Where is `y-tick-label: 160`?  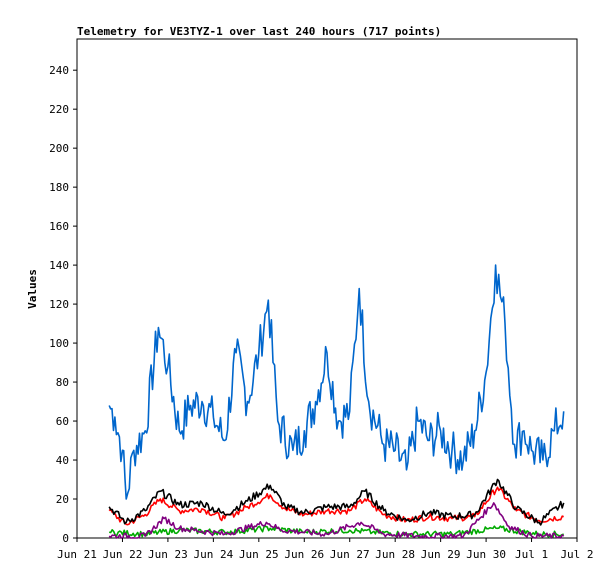
y-tick-label: 160 is located at coordinates (59, 226).